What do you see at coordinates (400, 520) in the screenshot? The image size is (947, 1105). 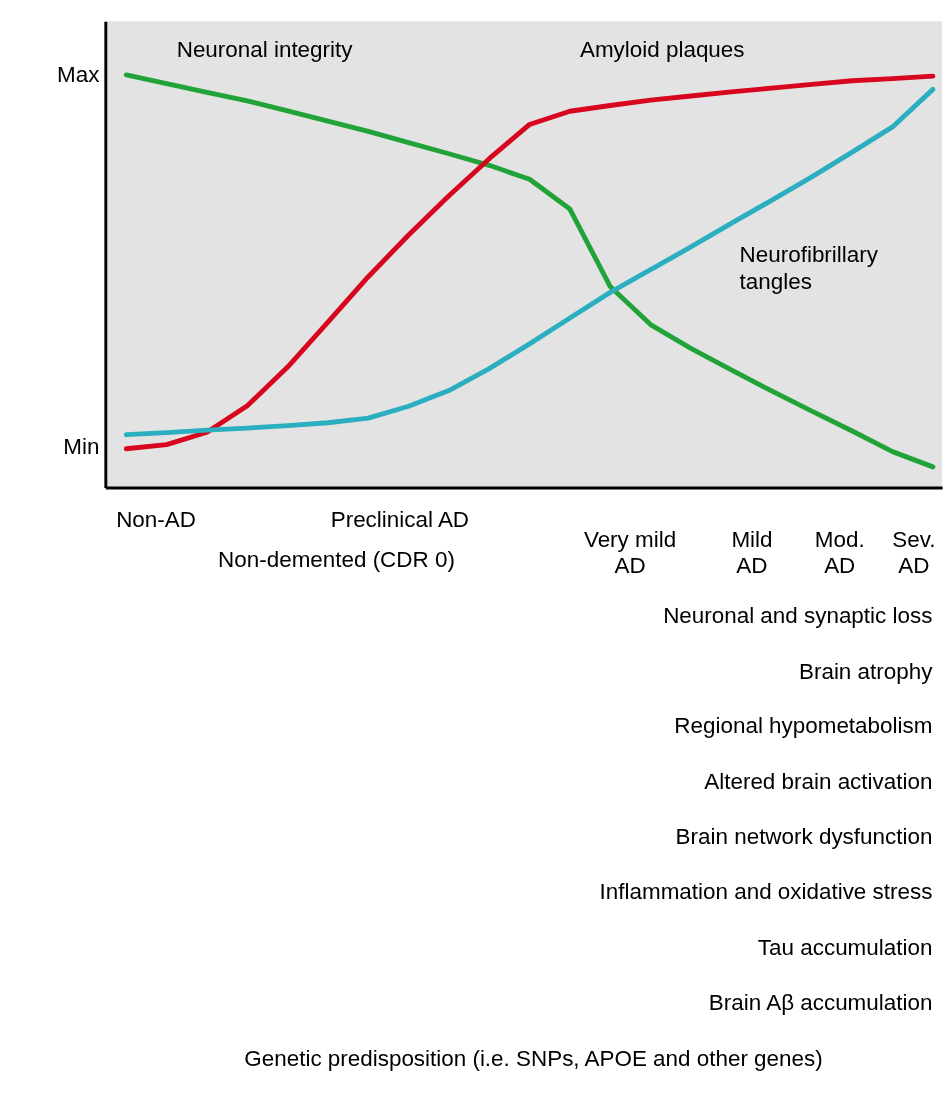 I see `text: Preclinical AD` at bounding box center [400, 520].